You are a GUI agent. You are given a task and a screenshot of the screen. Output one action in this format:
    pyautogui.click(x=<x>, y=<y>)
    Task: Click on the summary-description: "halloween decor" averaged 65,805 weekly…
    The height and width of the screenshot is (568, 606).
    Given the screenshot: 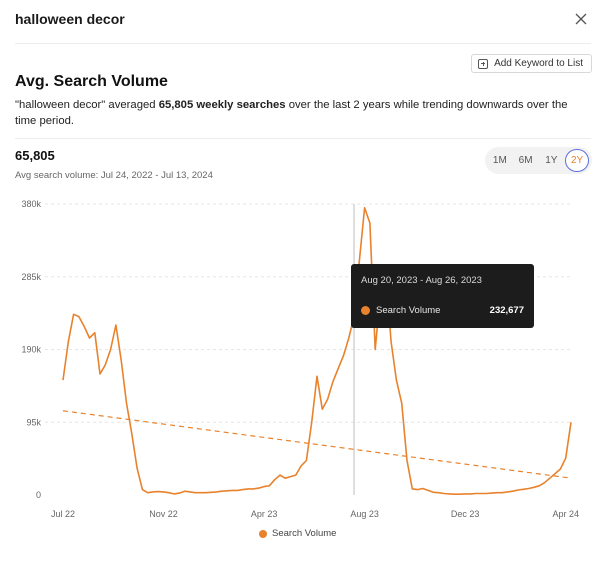 What is the action you would take?
    pyautogui.click(x=302, y=113)
    